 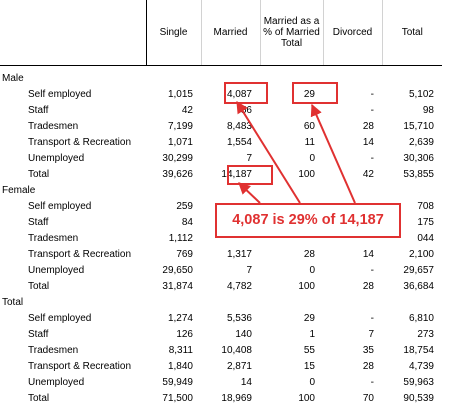 I want to click on cell-married: 14,187, so click(x=236, y=174).